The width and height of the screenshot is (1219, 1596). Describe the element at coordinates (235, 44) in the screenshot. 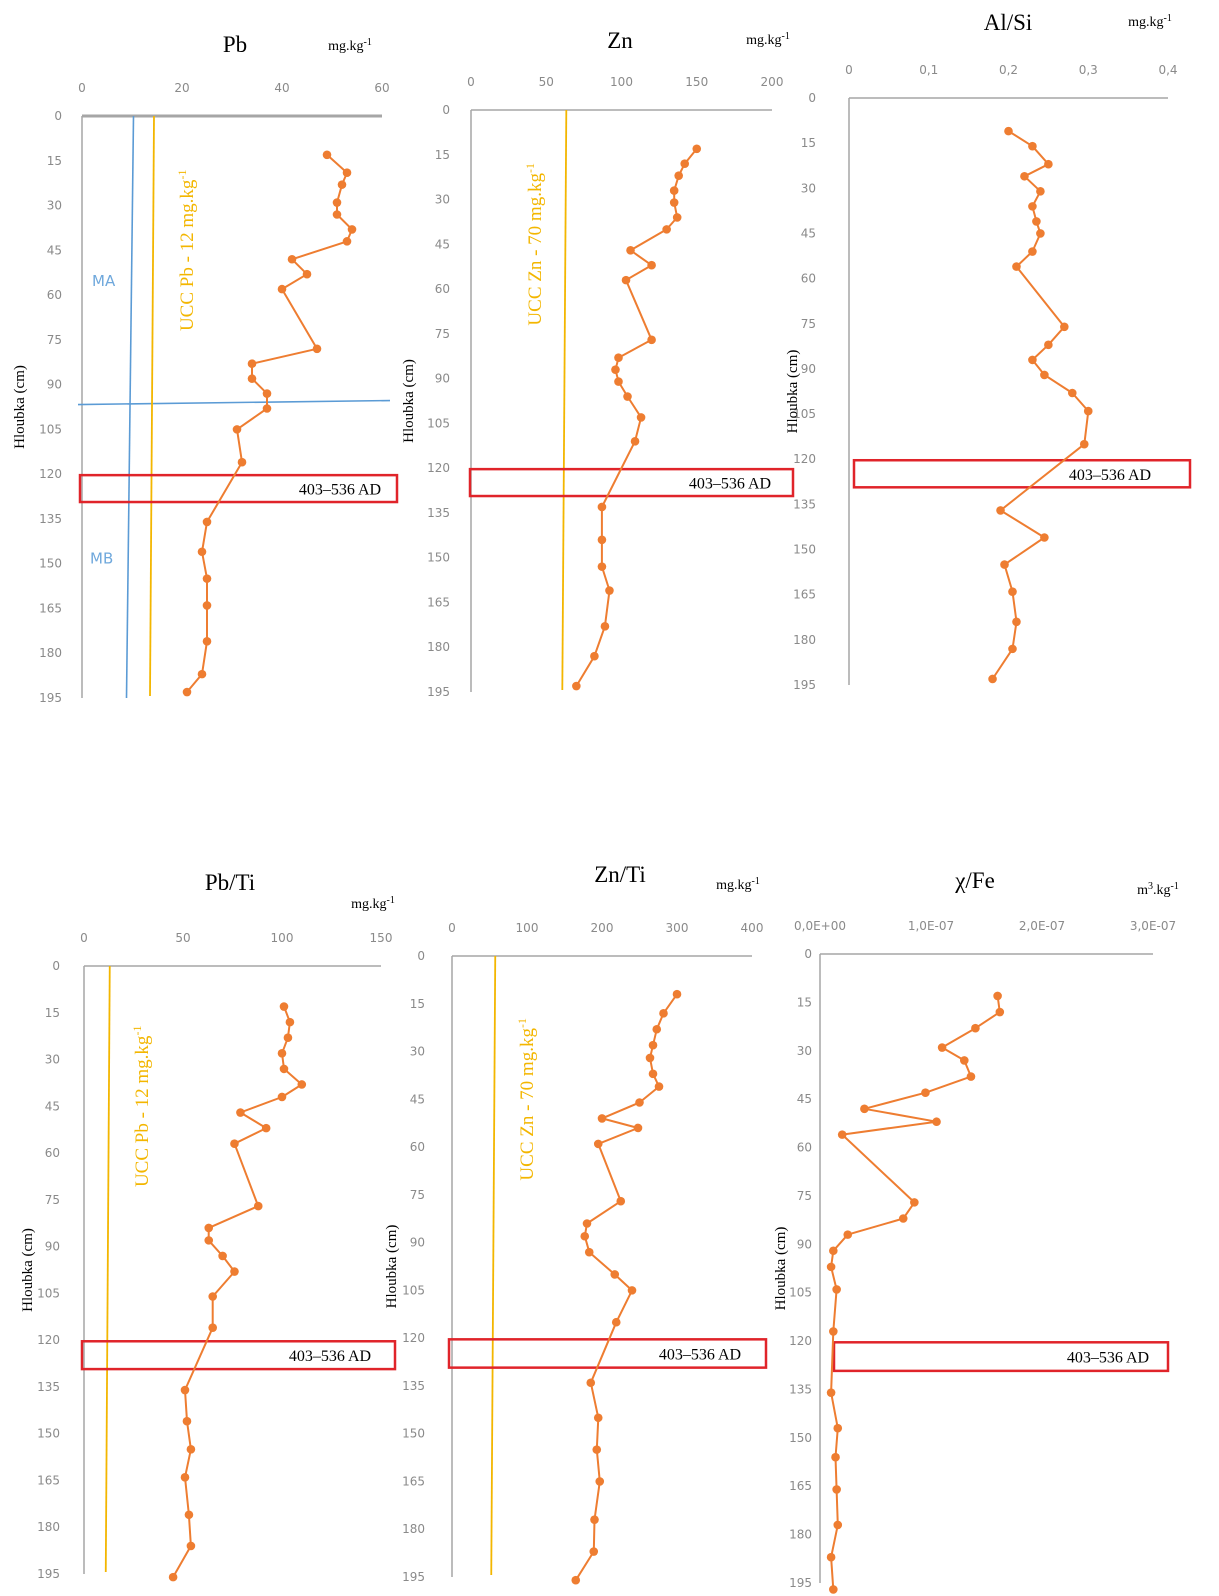

I see `chart-title: Pb` at that location.